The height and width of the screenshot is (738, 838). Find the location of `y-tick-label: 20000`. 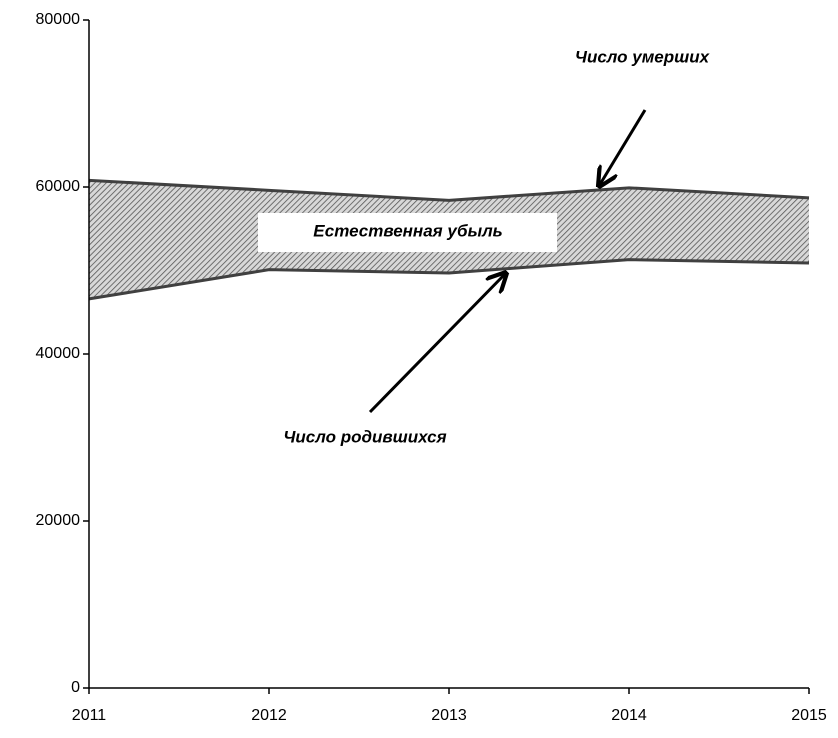

y-tick-label: 20000 is located at coordinates (58, 520).